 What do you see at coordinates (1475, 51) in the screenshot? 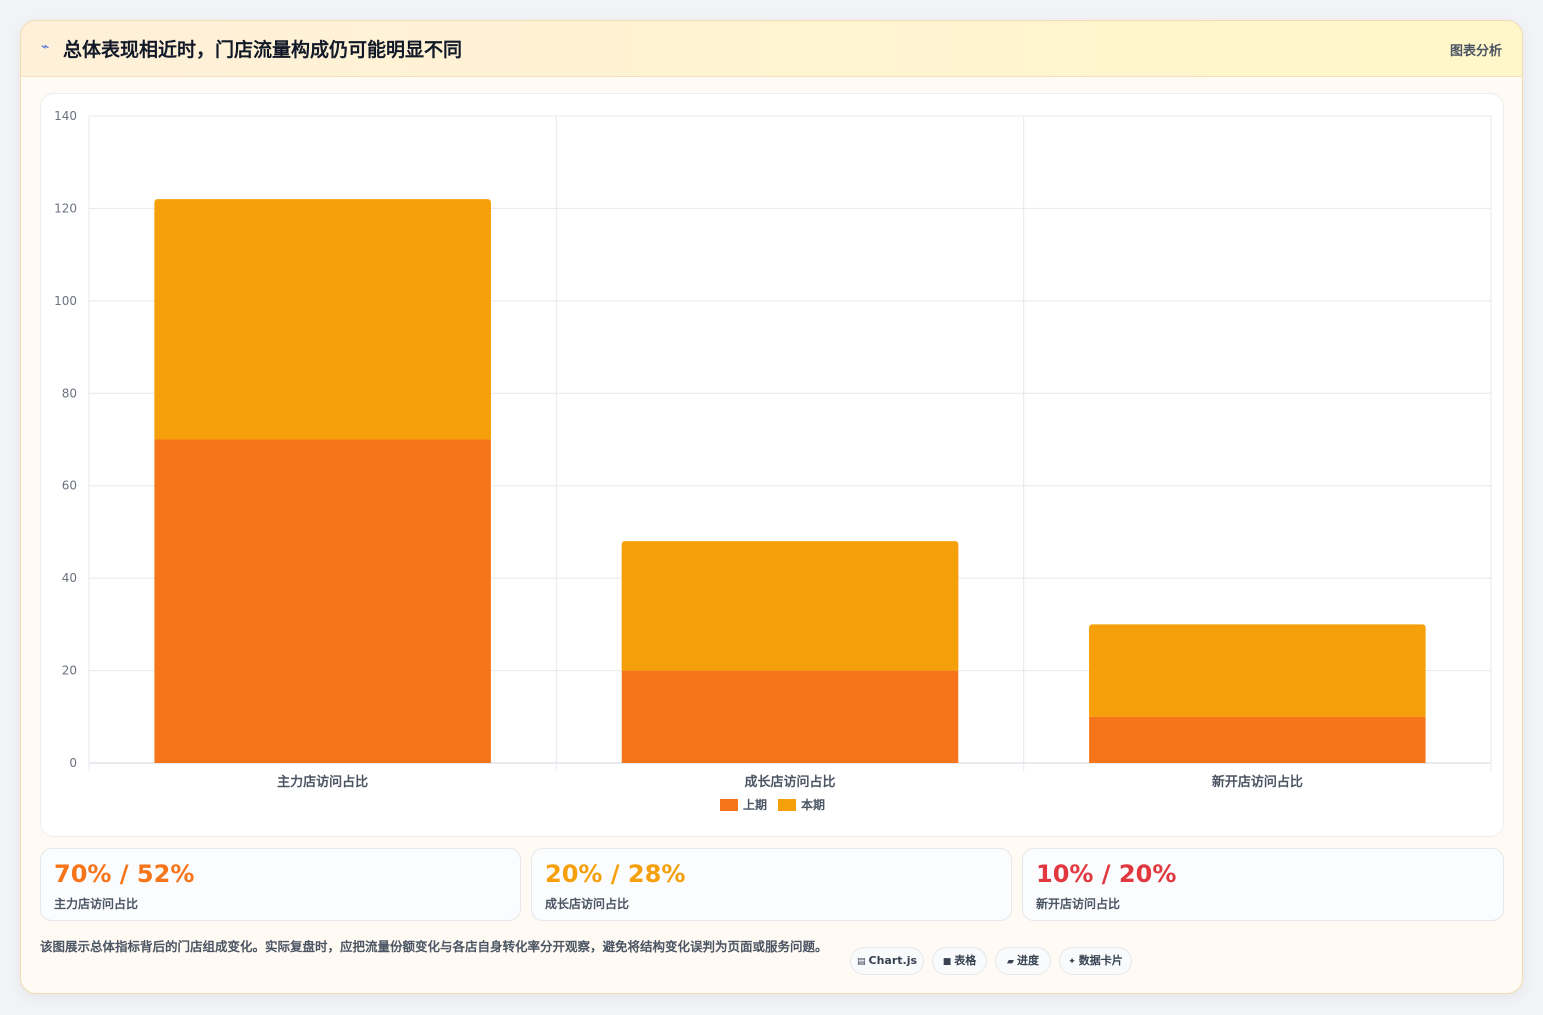
I see `chart-analysis-tag: 图表分析` at bounding box center [1475, 51].